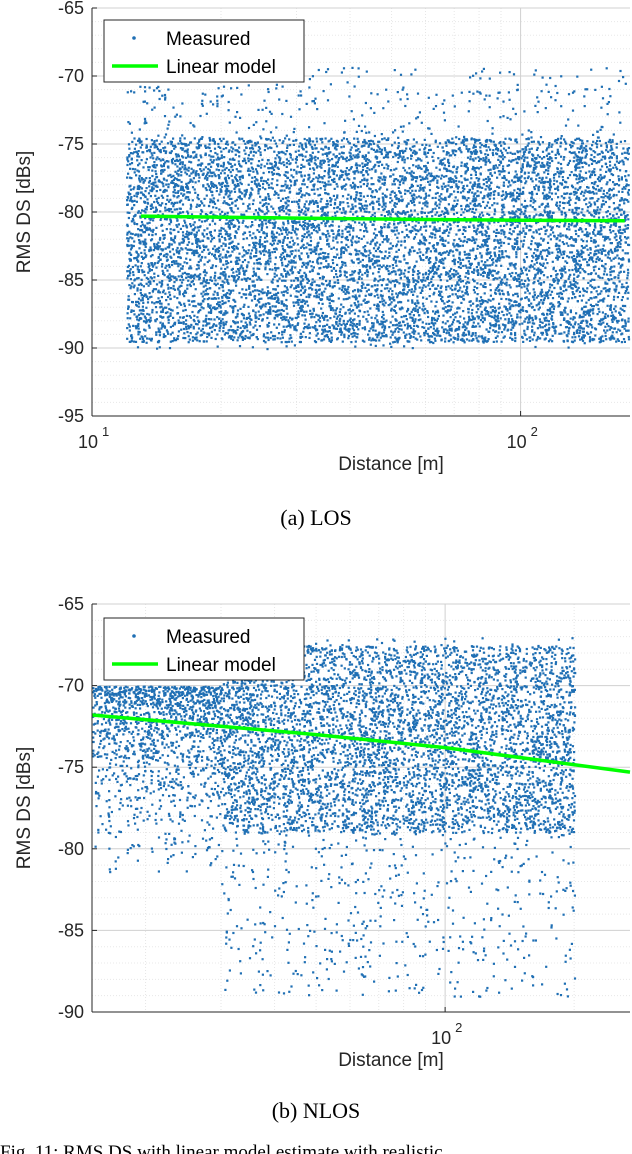  What do you see at coordinates (105, 431) in the screenshot?
I see `x-tick-exponent: 1` at bounding box center [105, 431].